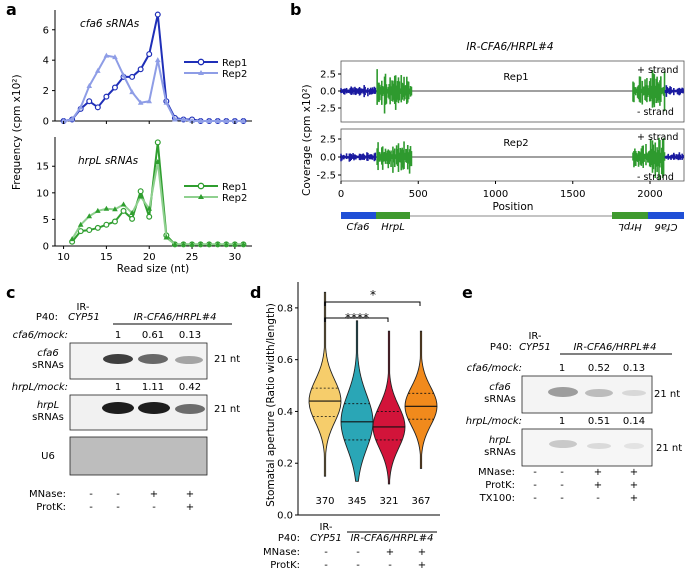 The image size is (685, 570). Describe the element at coordinates (500, 155) in the screenshot. I see `coverage-track-rep2: Rep2 + strand - strand 2.5 0.0 -2.5` at that location.